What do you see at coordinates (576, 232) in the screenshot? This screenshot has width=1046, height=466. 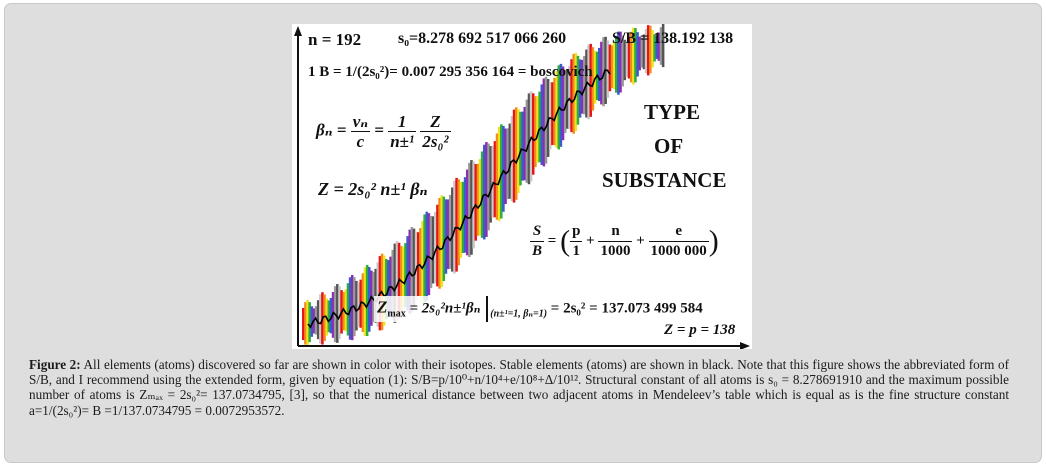 I see `sb-p-num: p` at bounding box center [576, 232].